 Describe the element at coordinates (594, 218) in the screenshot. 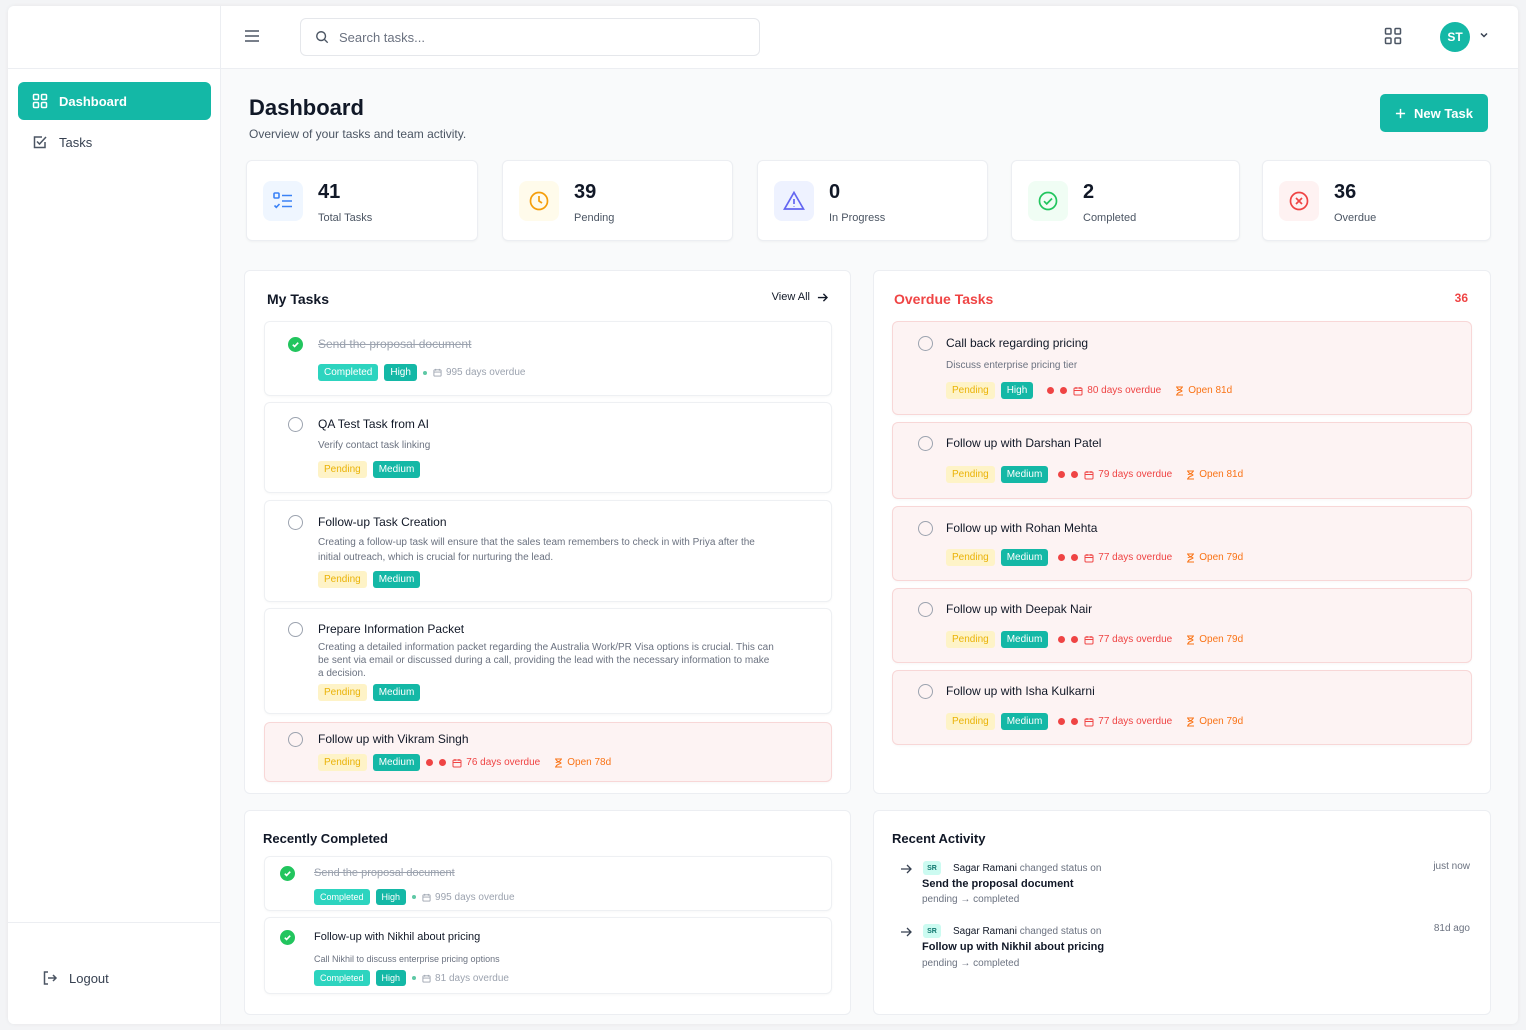

I see `stat-label: Pending` at that location.